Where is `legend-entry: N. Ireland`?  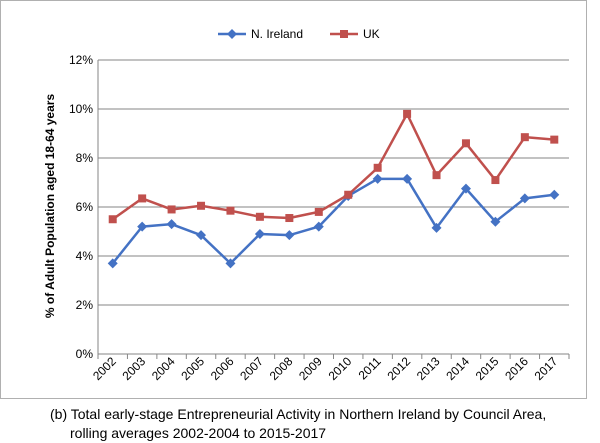 legend-entry: N. Ireland is located at coordinates (260, 34).